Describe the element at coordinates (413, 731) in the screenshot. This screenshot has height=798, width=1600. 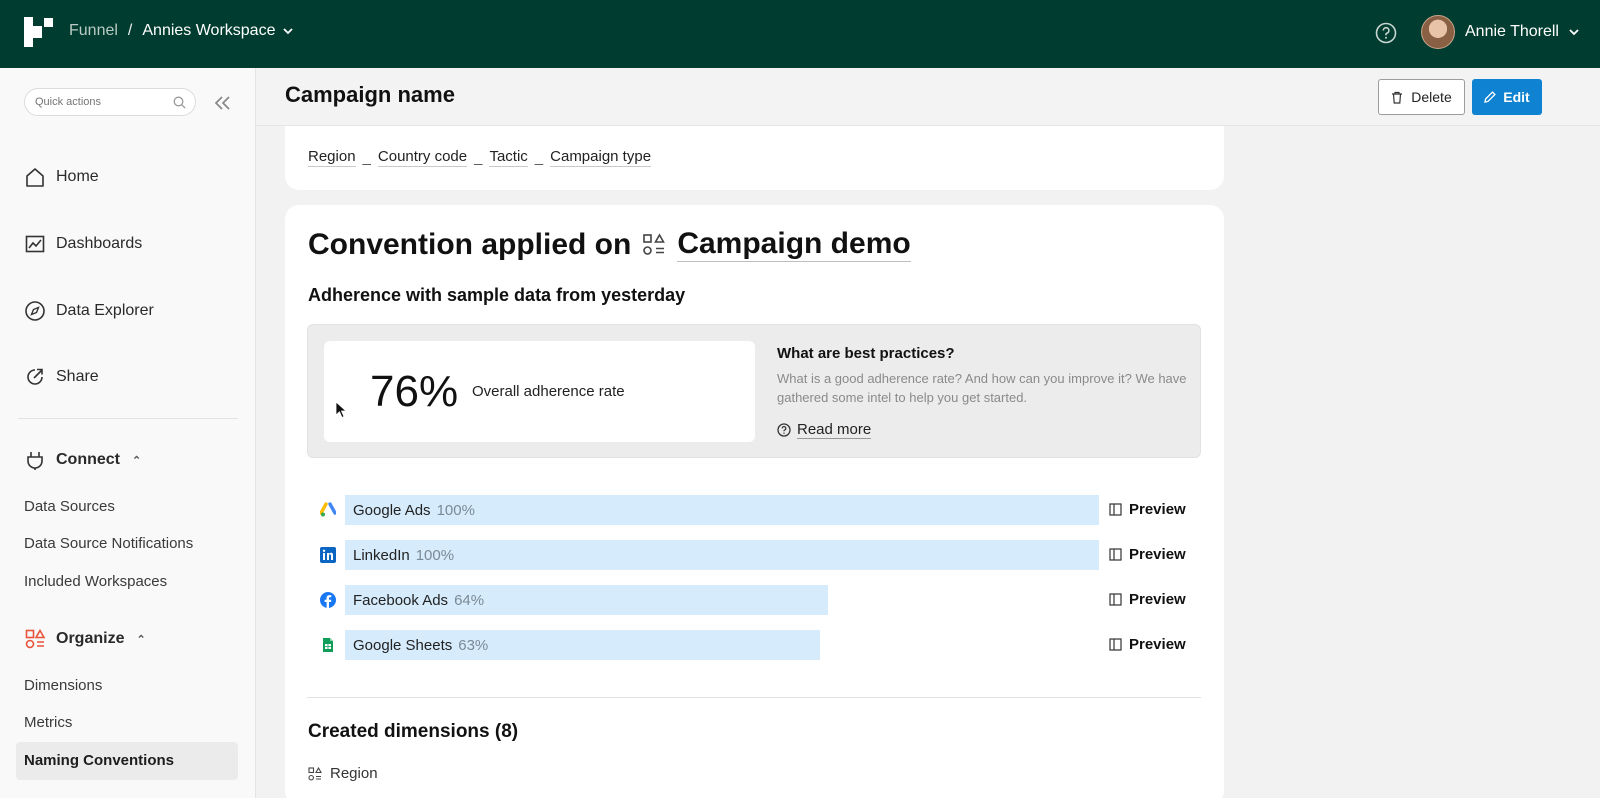
I see `created-dimensions-title: Created dimensions (8)` at that location.